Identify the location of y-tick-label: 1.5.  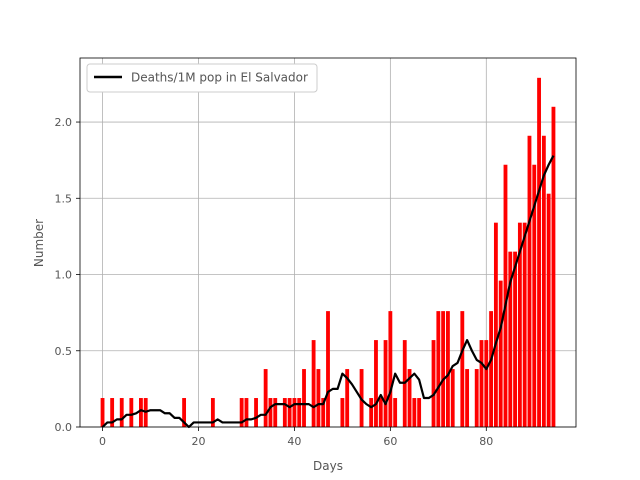
(64, 198).